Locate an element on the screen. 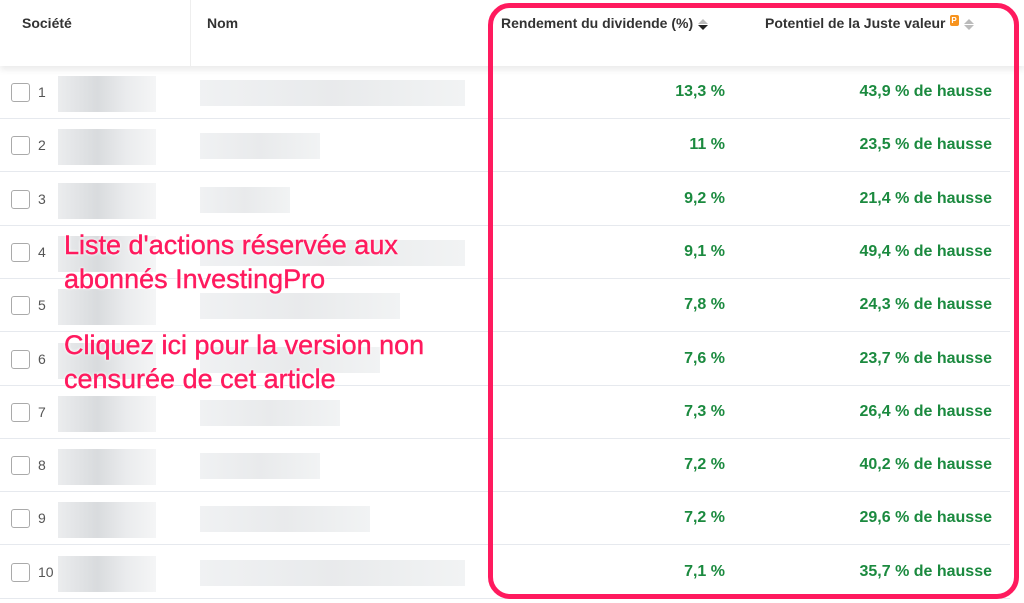  row-number: 3 is located at coordinates (42, 198).